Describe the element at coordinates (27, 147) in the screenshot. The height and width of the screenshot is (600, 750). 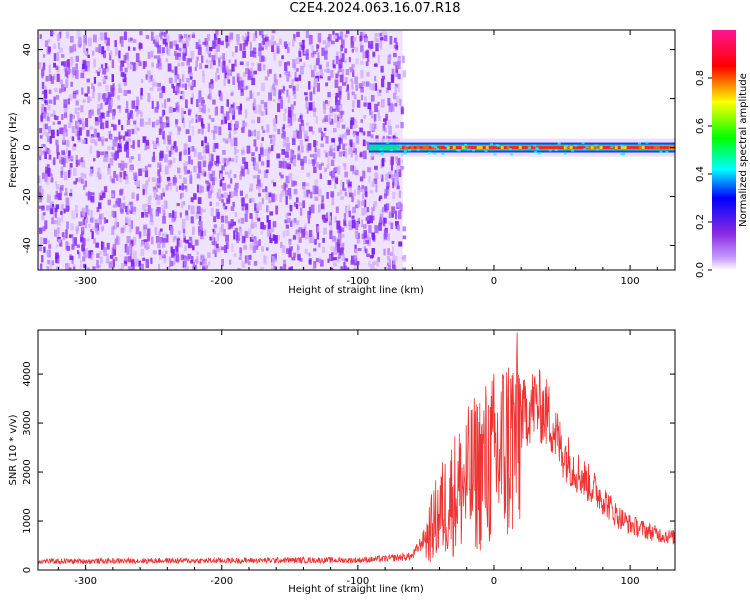
I see `y-tick-label: 0` at that location.